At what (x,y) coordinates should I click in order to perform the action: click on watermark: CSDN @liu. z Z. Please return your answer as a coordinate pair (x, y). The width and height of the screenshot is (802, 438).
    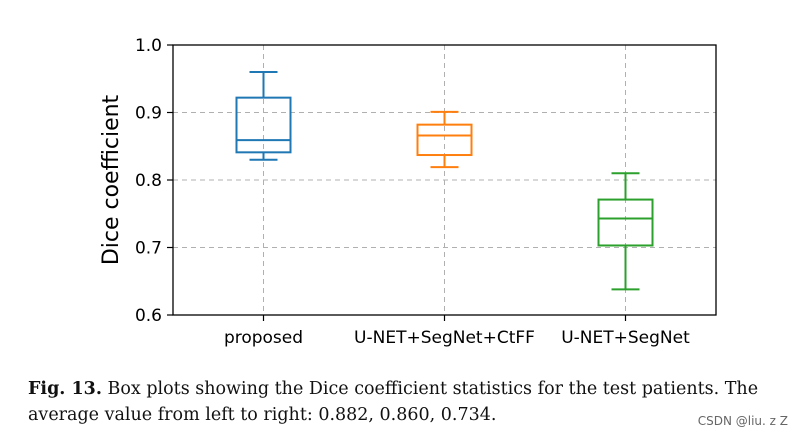
    Looking at the image, I should click on (742, 421).